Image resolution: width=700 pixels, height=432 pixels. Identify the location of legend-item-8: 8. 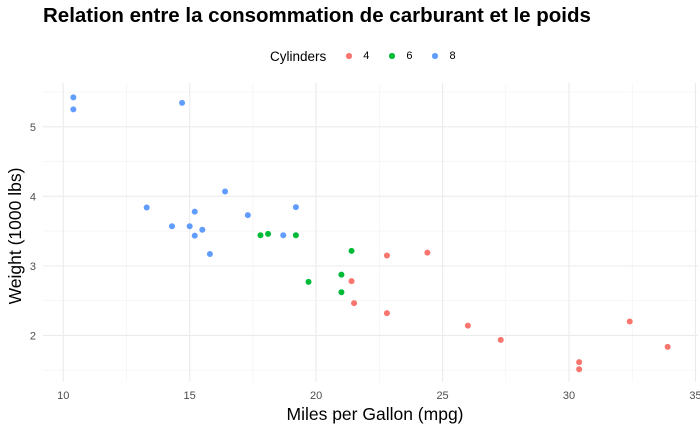
(445, 56).